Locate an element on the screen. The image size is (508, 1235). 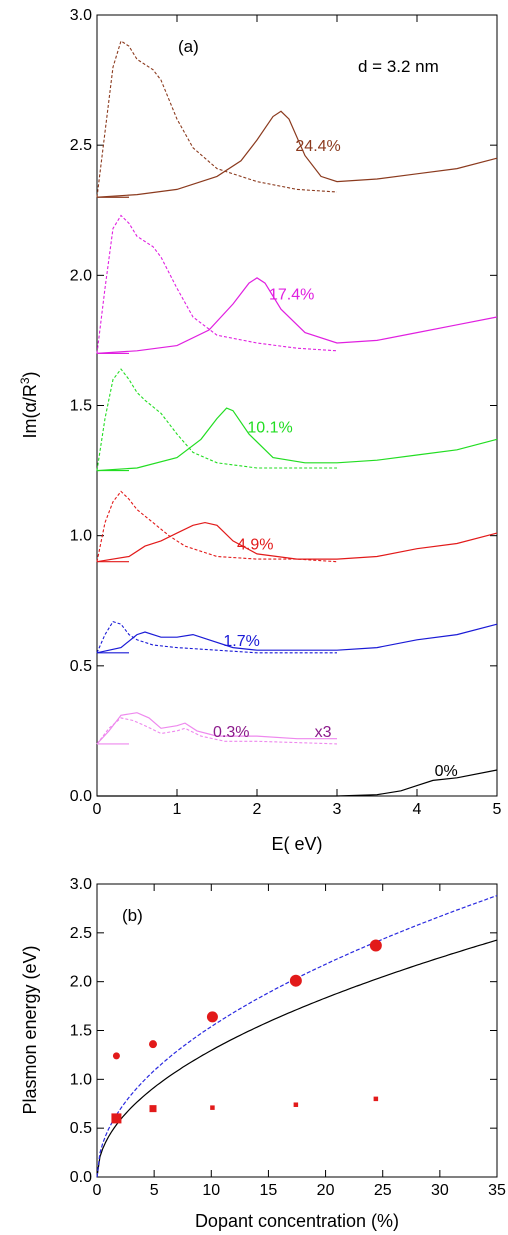
b-y-tick-label: 1.5 is located at coordinates (81, 1031).